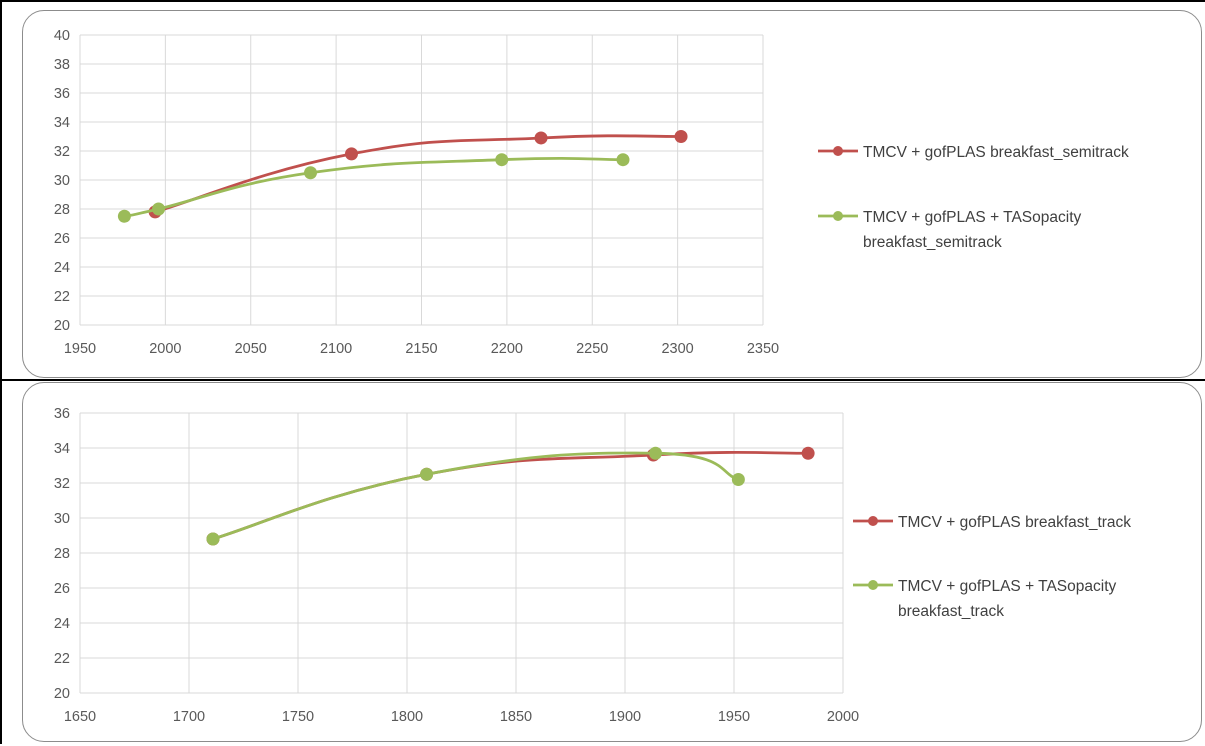 Image resolution: width=1205 pixels, height=746 pixels. Describe the element at coordinates (407, 717) in the screenshot. I see `track-x-tick-label: 1800` at that location.